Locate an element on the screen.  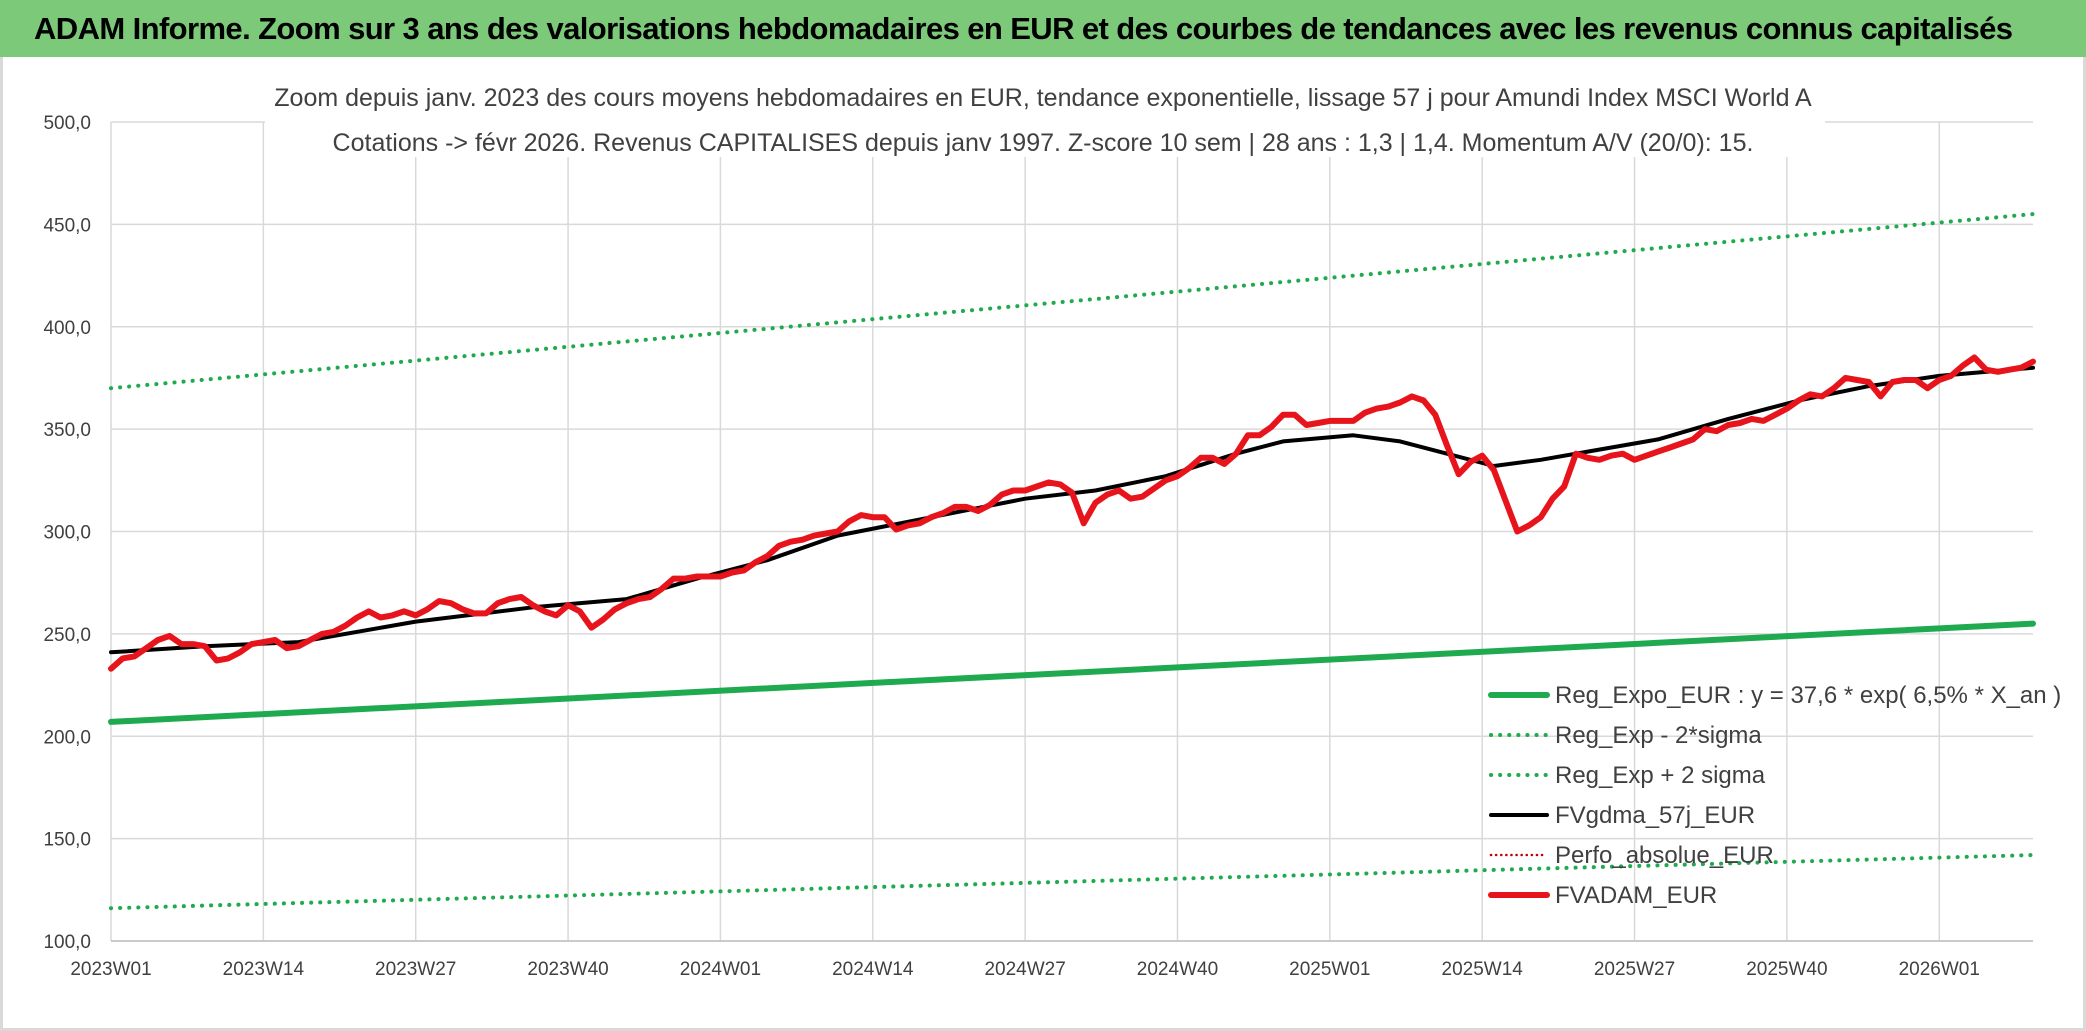
legend-label-4: Perfo_absolue_EUR is located at coordinates (1664, 855).